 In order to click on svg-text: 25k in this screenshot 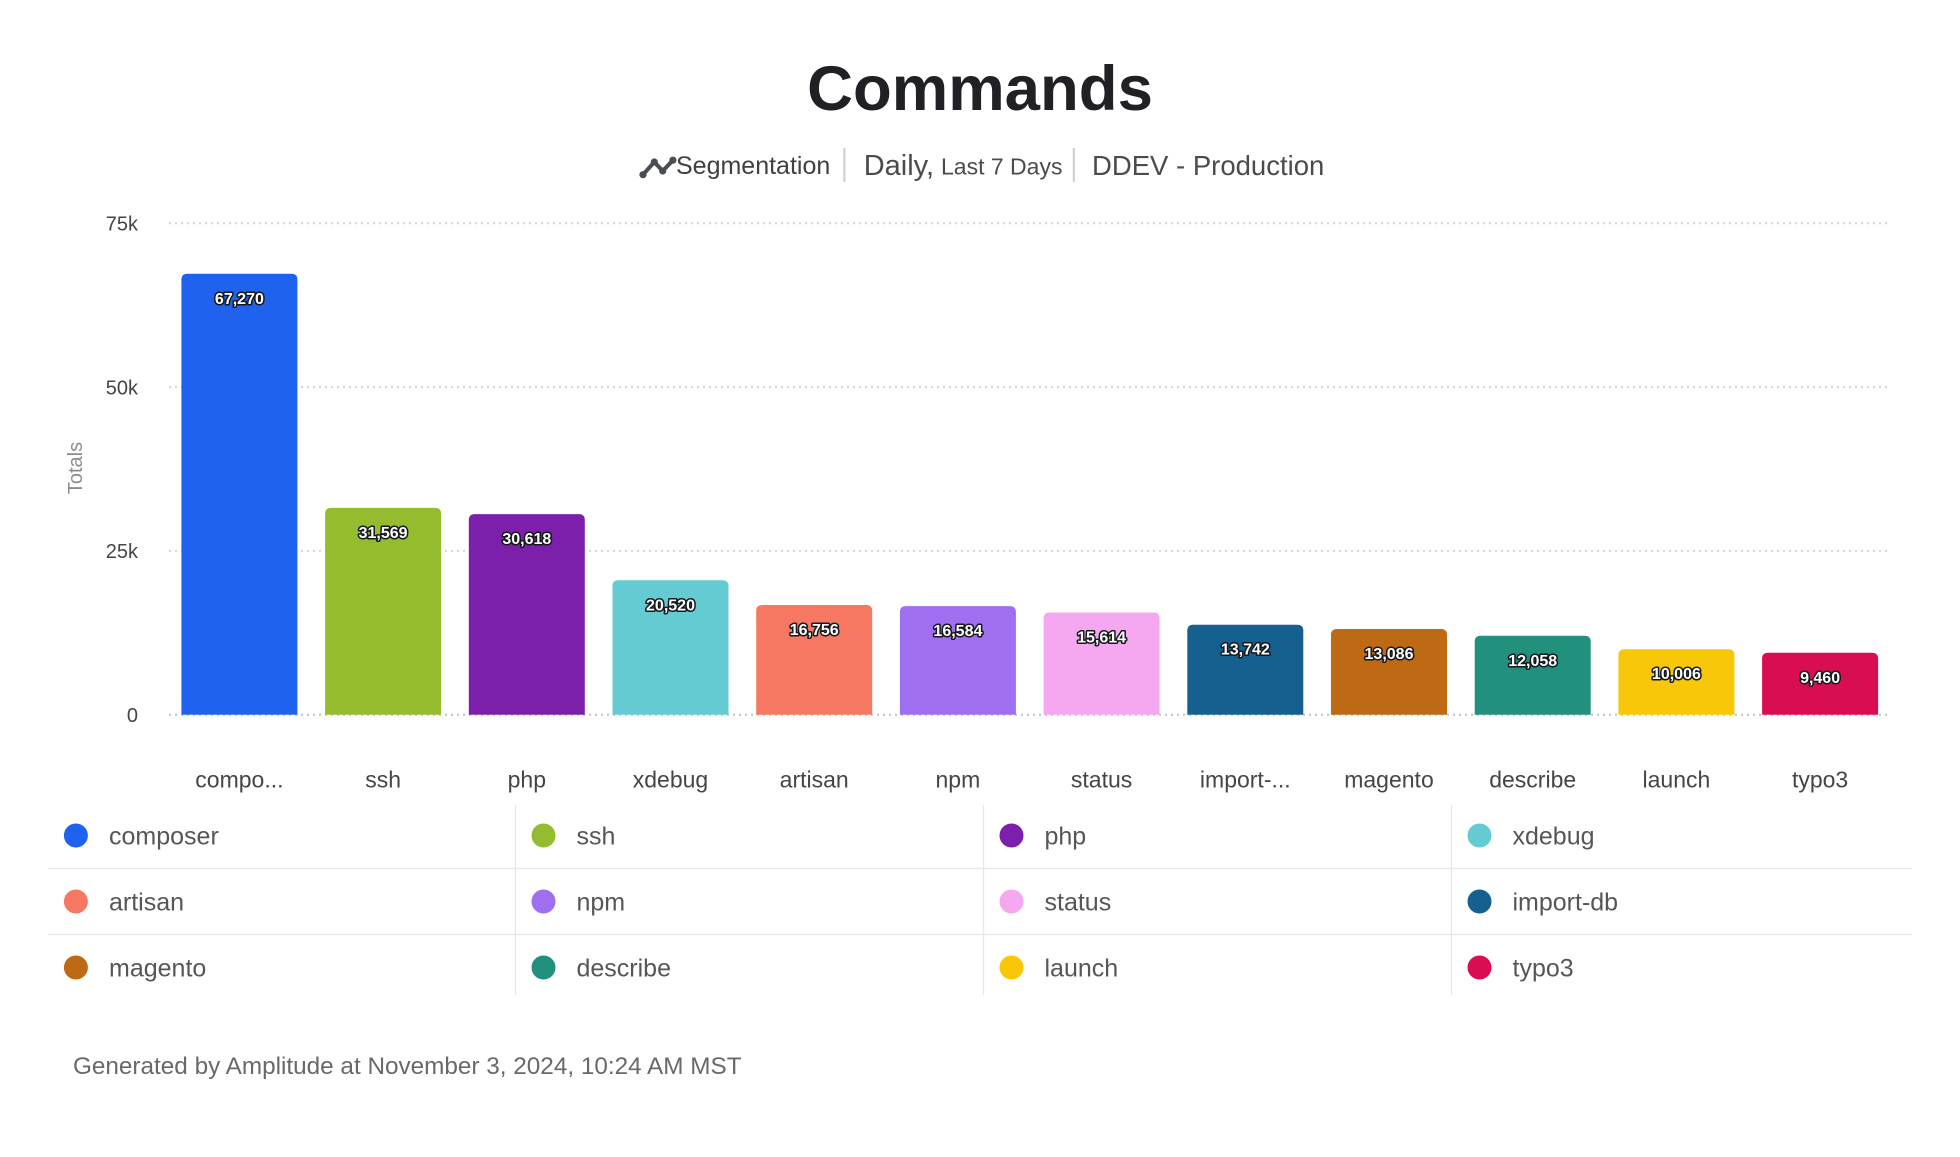, I will do `click(122, 552)`.